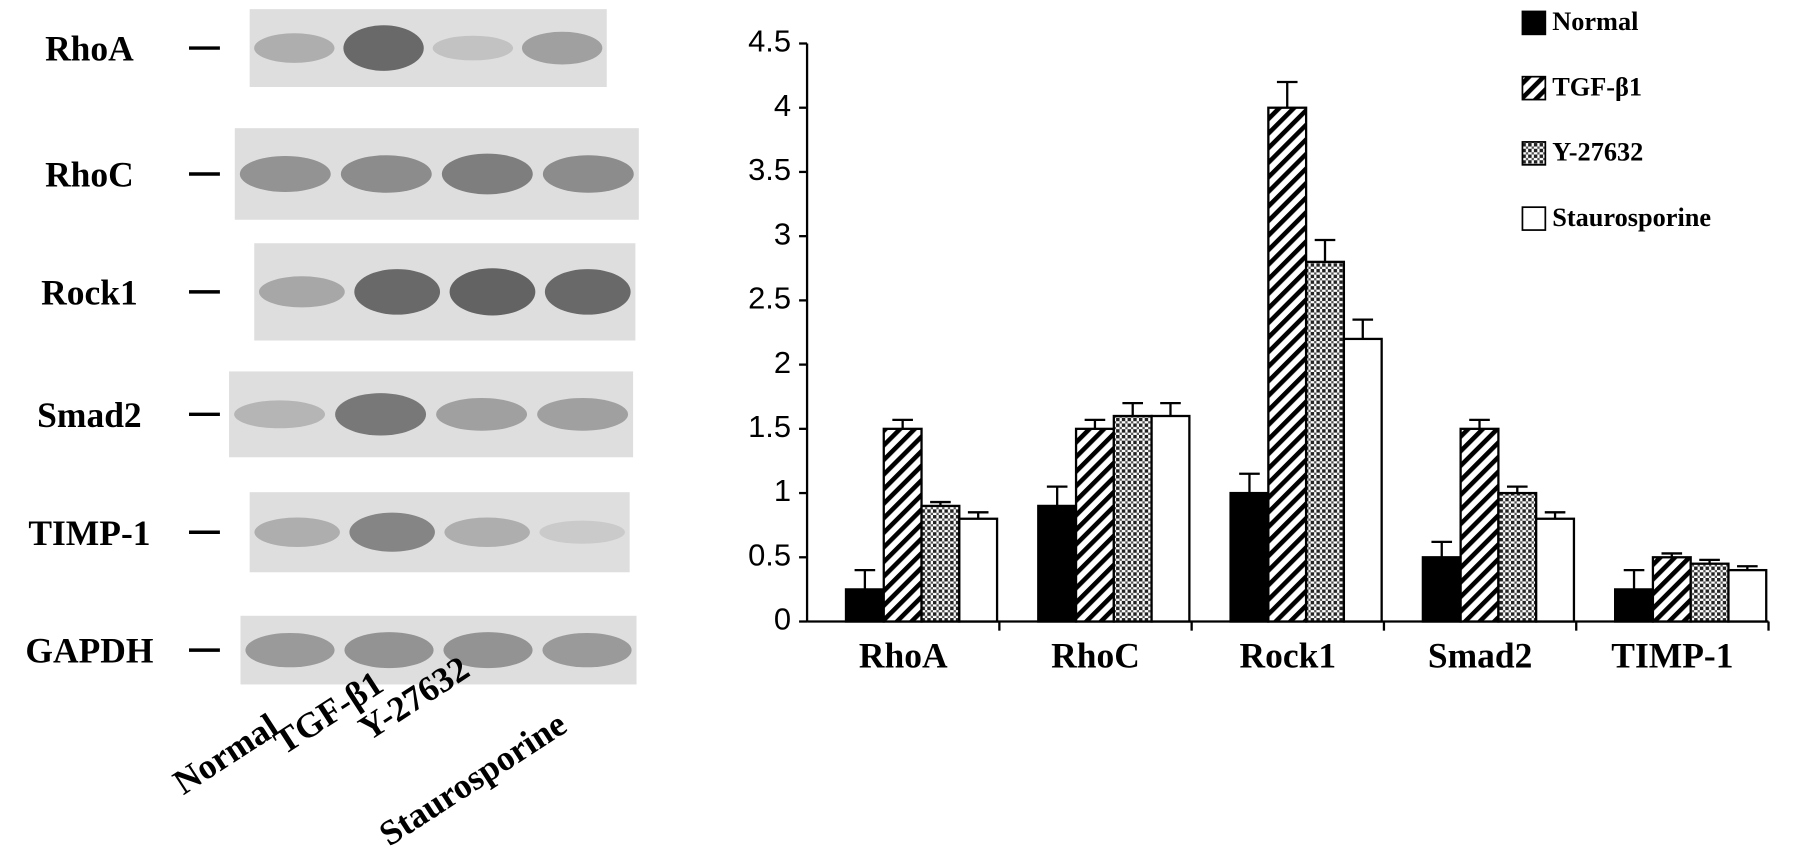 The height and width of the screenshot is (855, 1795). What do you see at coordinates (769, 169) in the screenshot?
I see `y-tick-label: 3.5` at bounding box center [769, 169].